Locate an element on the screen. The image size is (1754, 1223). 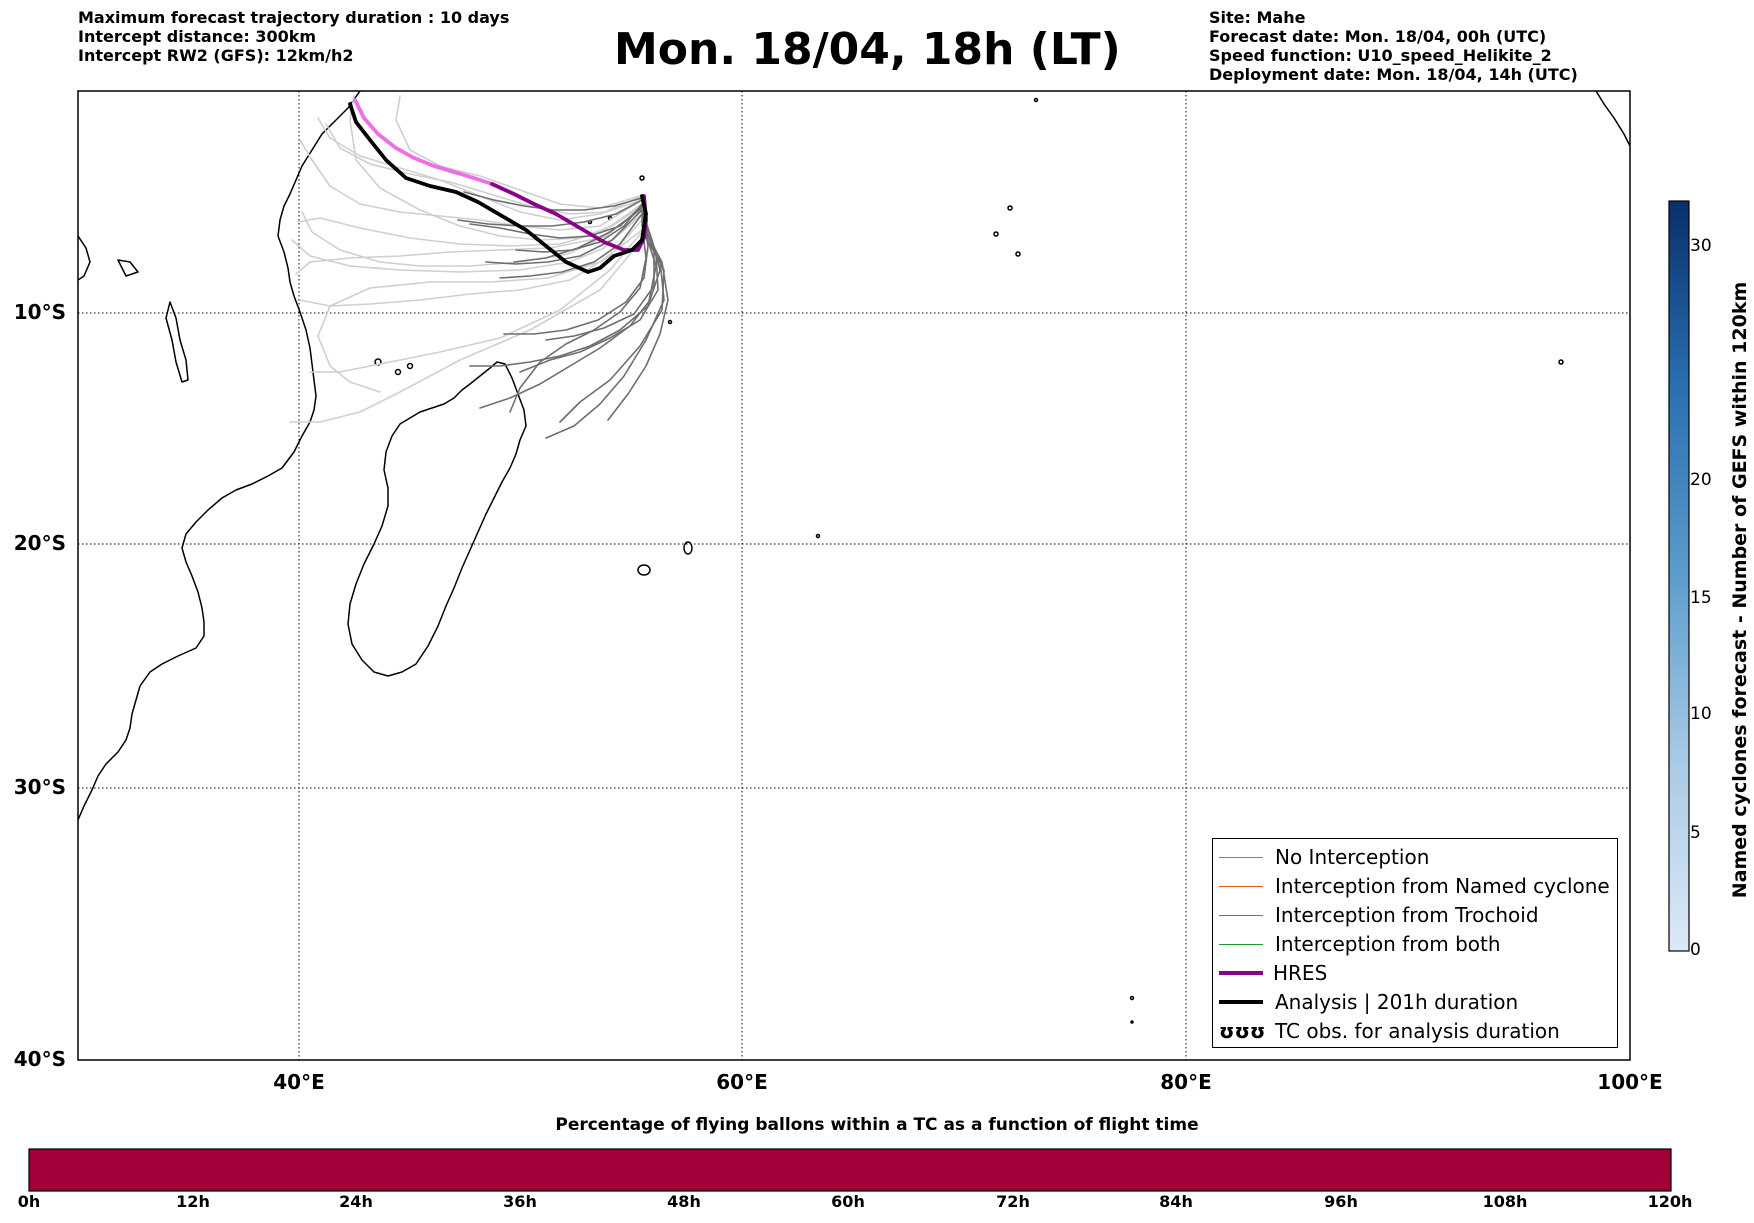
colorbar-tick-20: 20 is located at coordinates (1701, 480).